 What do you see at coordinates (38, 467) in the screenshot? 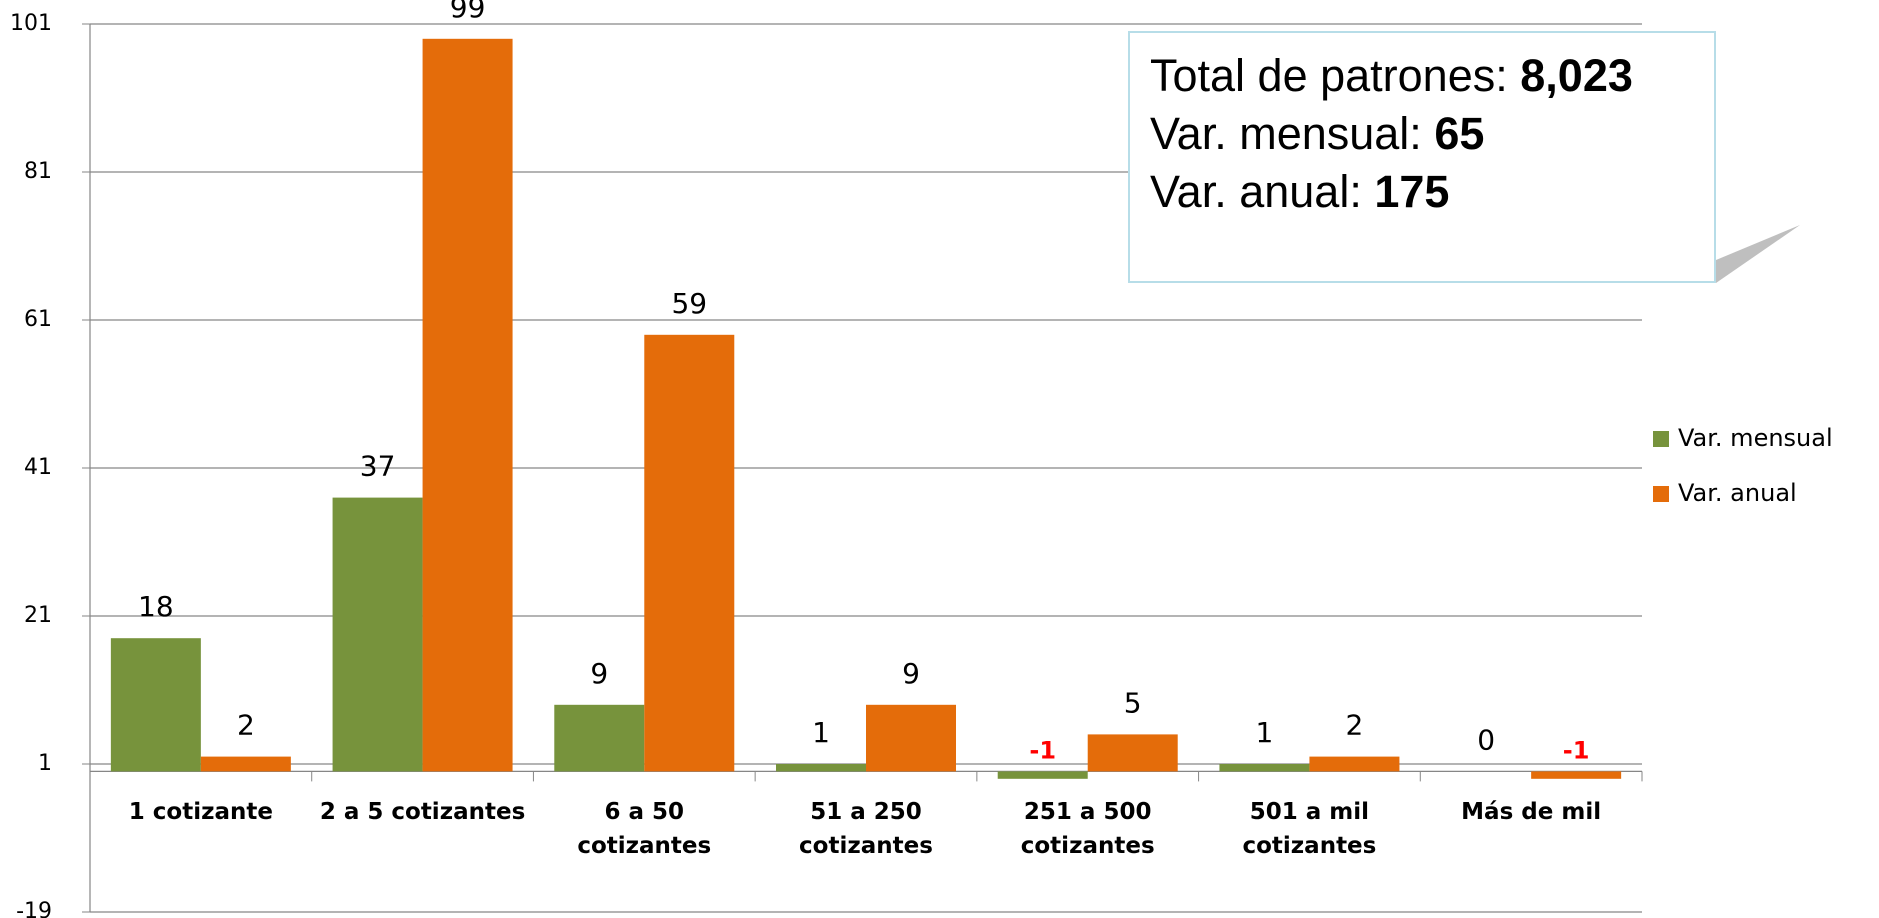
I see `y-tick-label: 41` at bounding box center [38, 467].